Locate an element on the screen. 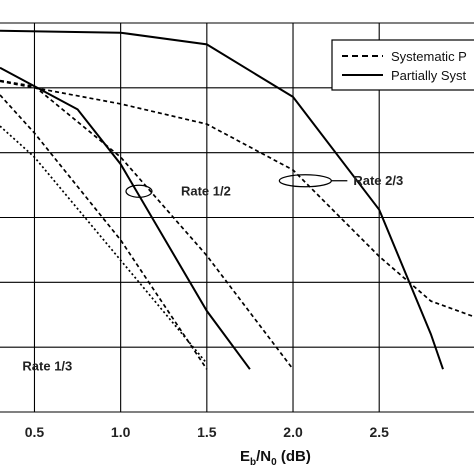  annotation-2: Rate 1/3 is located at coordinates (47, 365).